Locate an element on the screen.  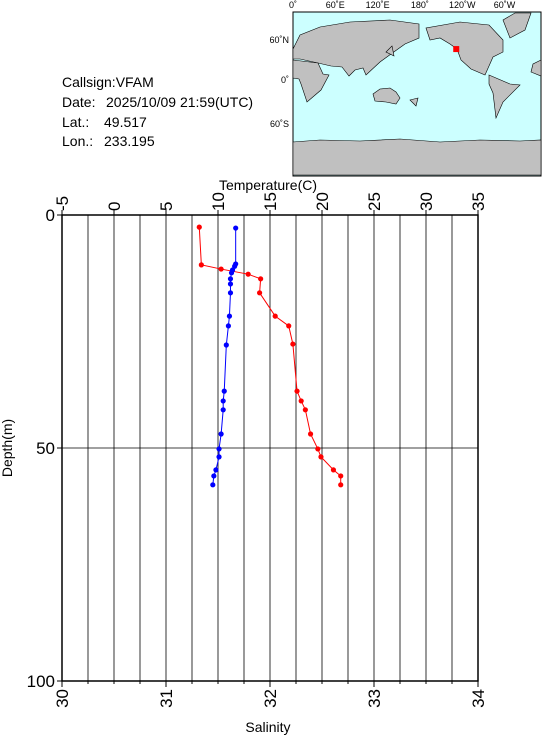
map-lon-label: 0˚ is located at coordinates (293, 5).